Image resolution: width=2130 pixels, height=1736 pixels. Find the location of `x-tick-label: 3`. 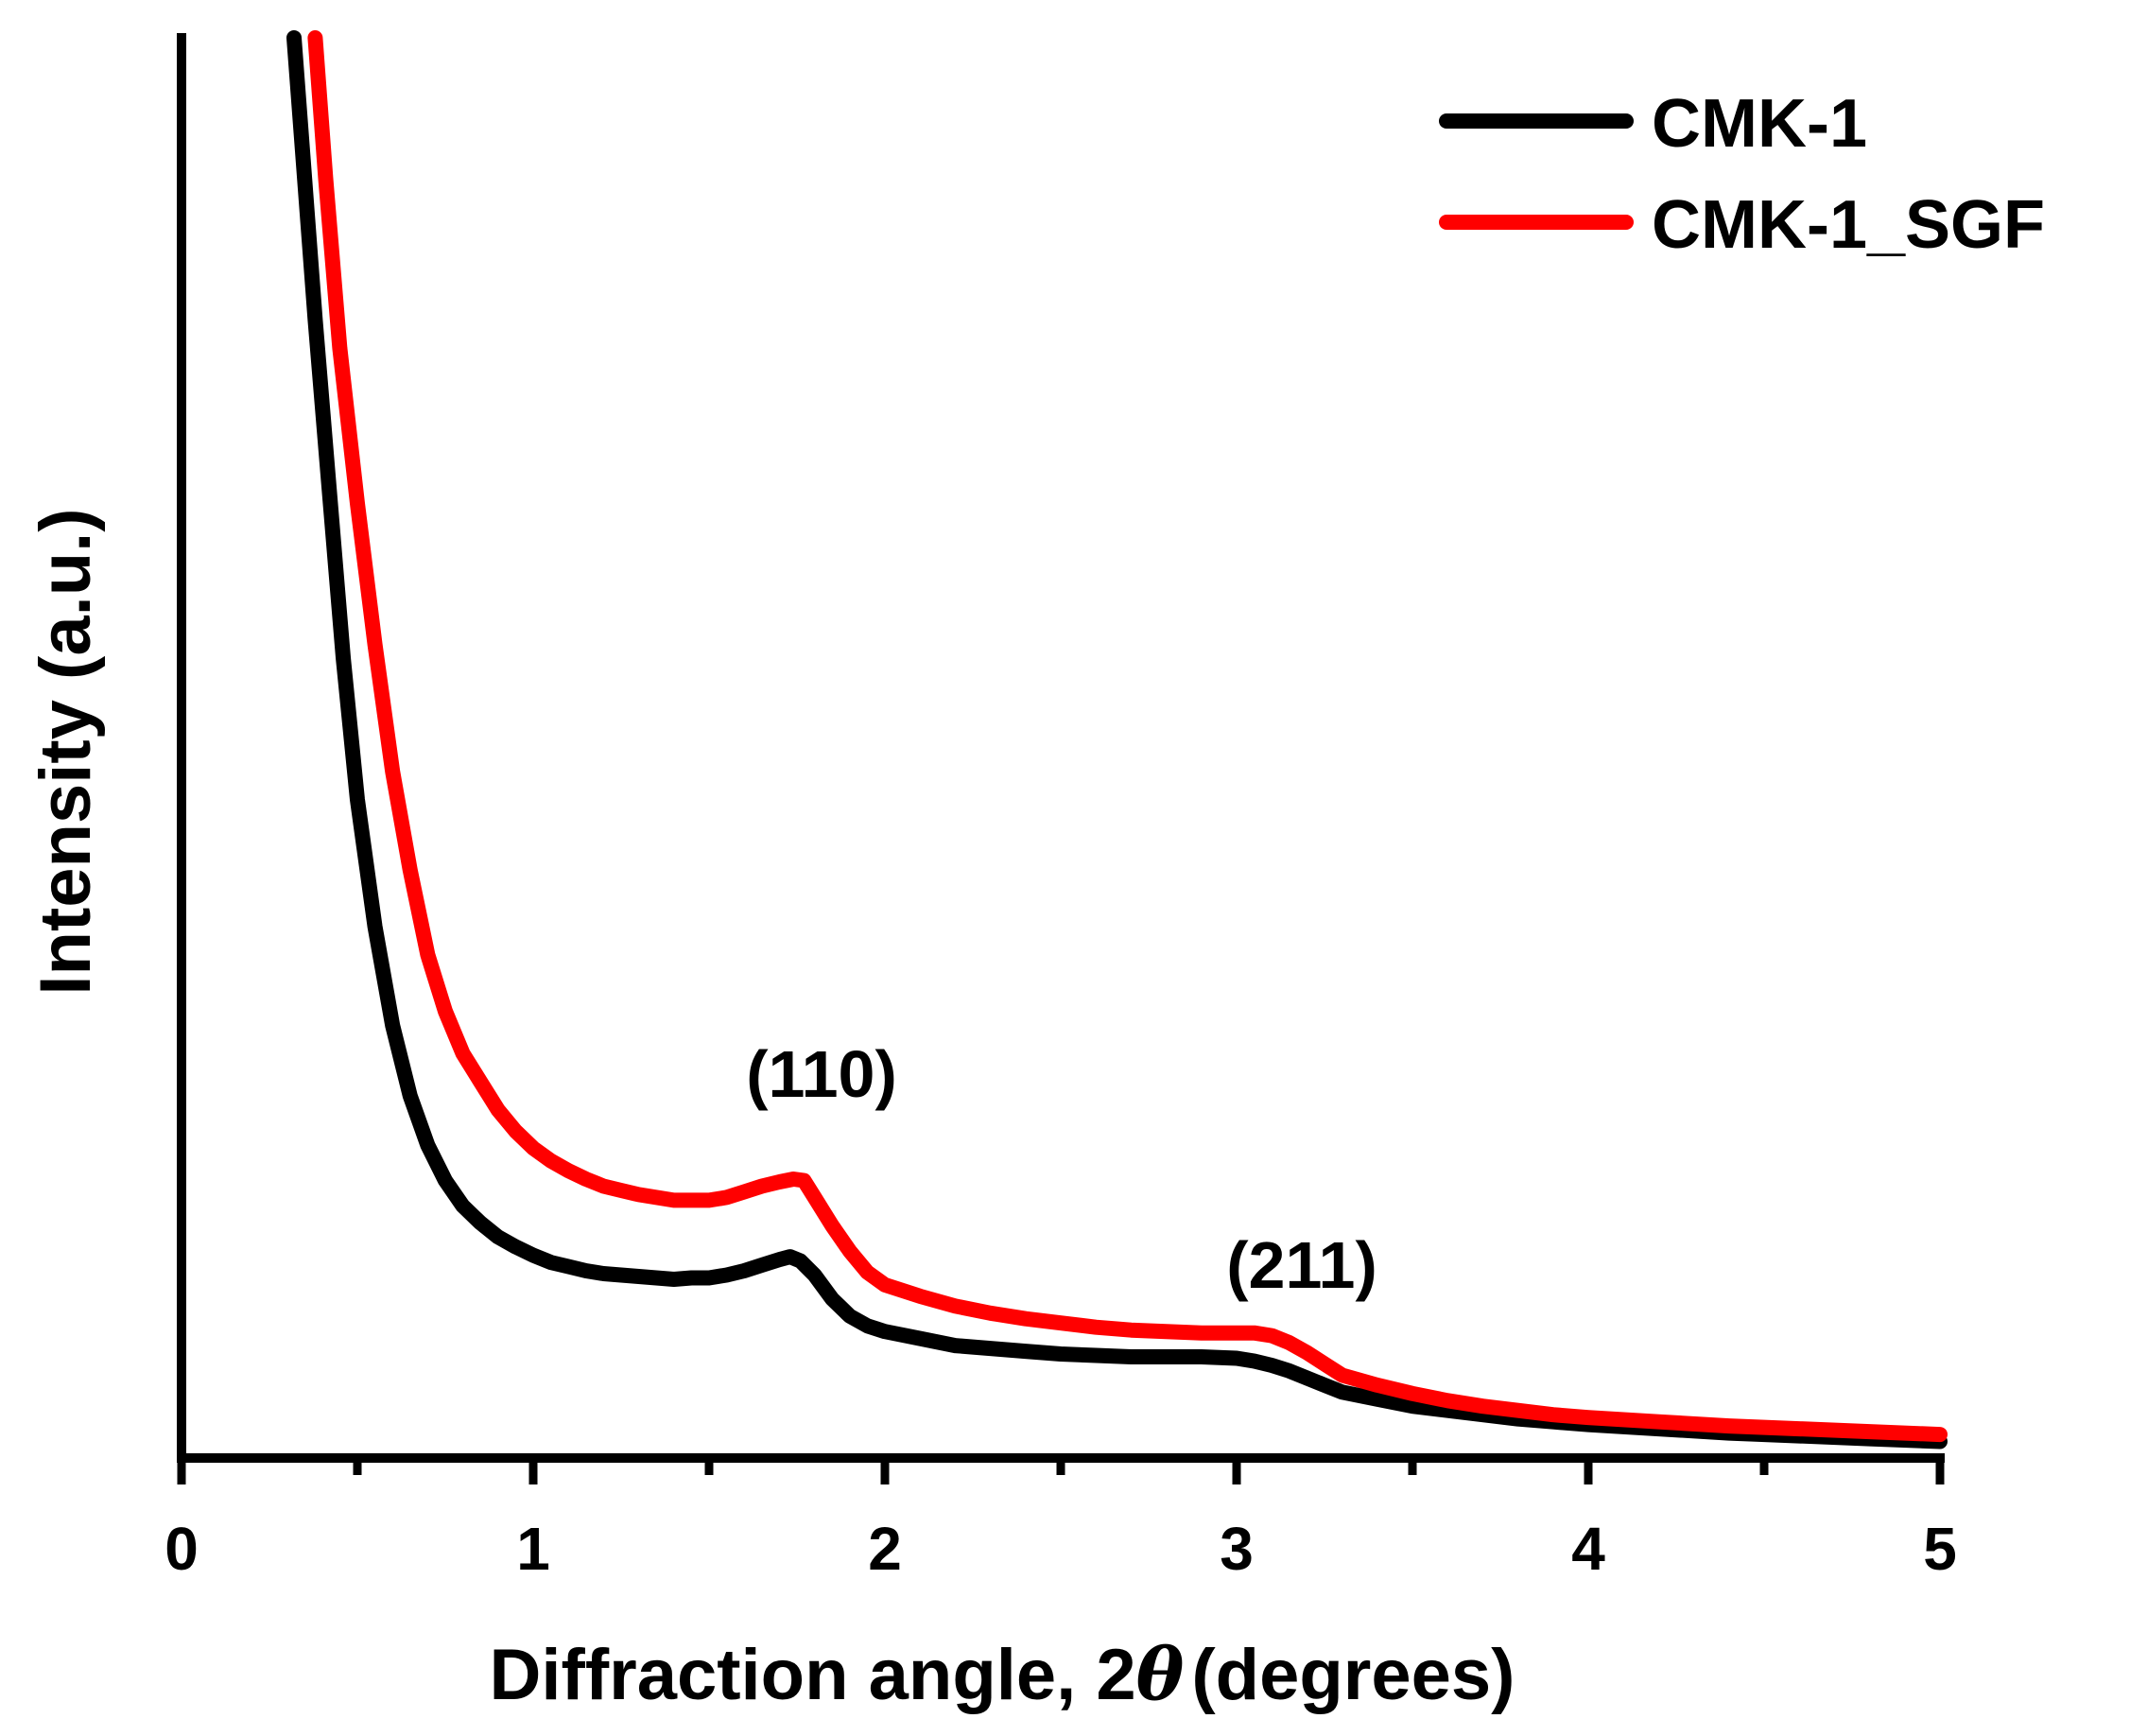

x-tick-label: 3 is located at coordinates (1237, 1549).